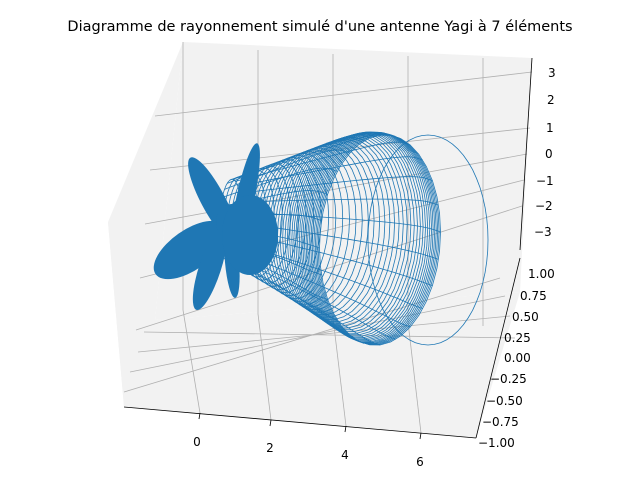  What do you see at coordinates (551, 100) in the screenshot?
I see `z-tick-label: 2` at bounding box center [551, 100].